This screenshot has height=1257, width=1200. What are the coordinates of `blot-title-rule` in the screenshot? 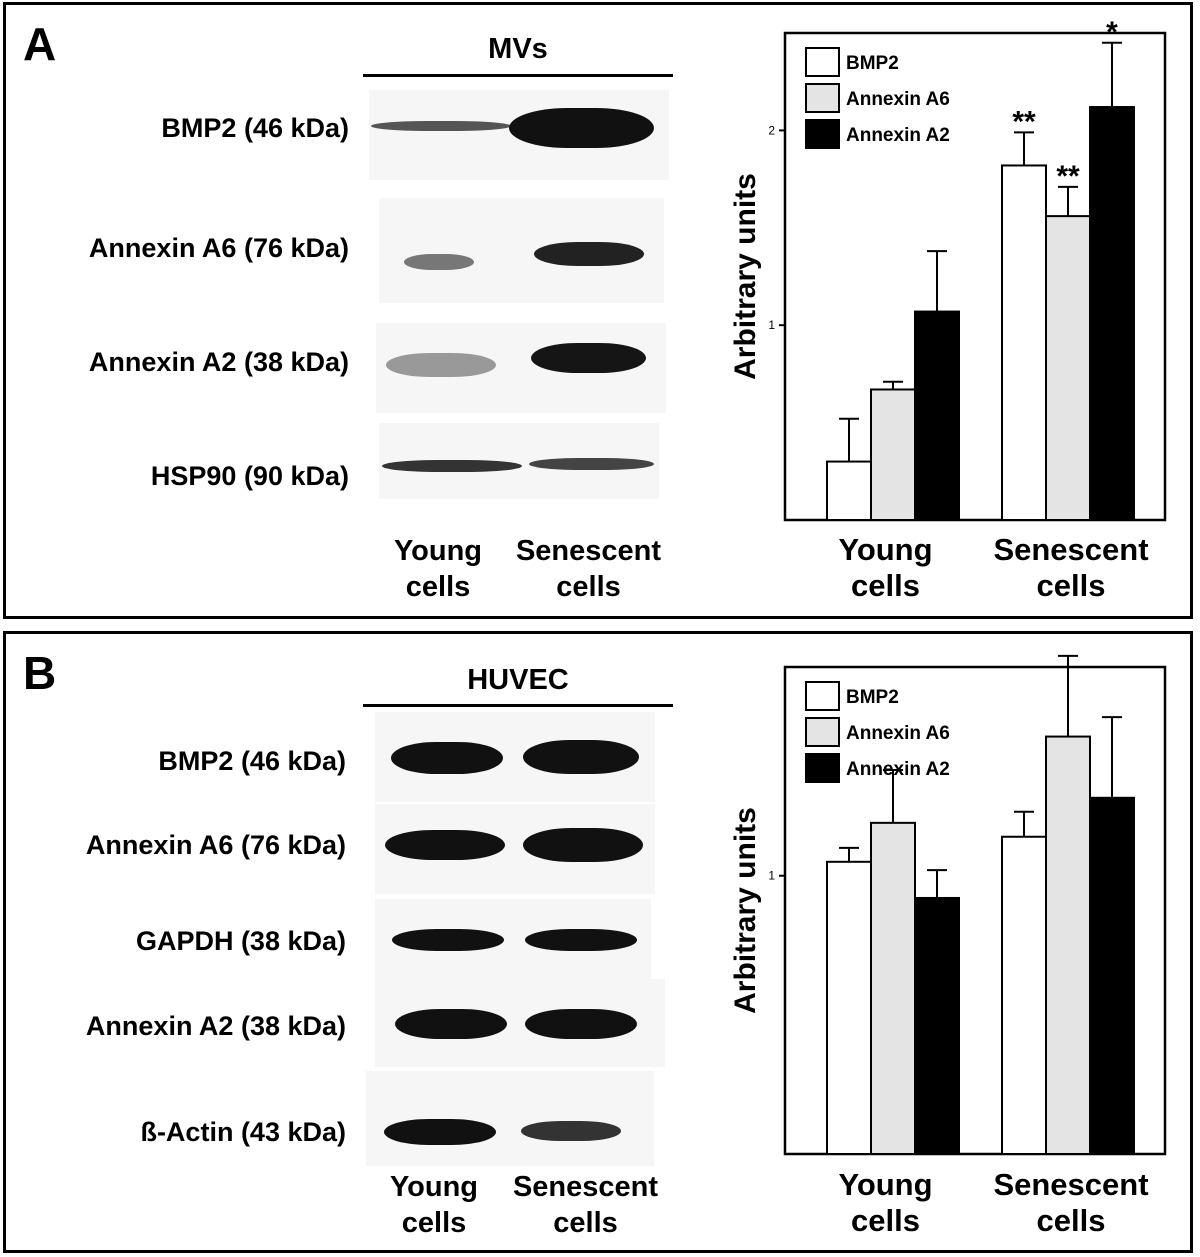 It's located at (518, 705).